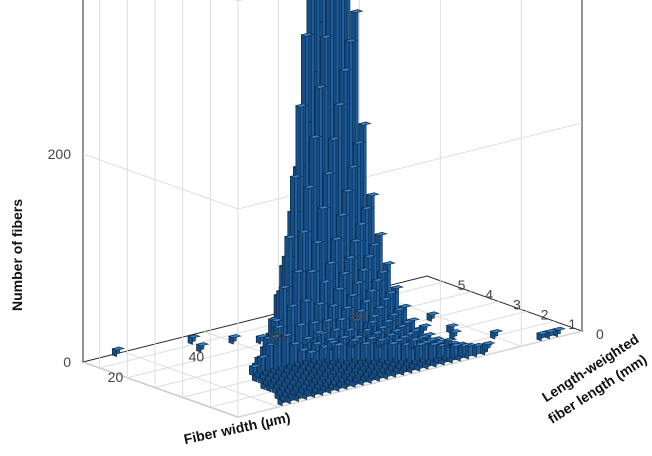 Image resolution: width=652 pixels, height=456 pixels. What do you see at coordinates (201, 379) in the screenshot?
I see `grid-line-x-floor` at bounding box center [201, 379].